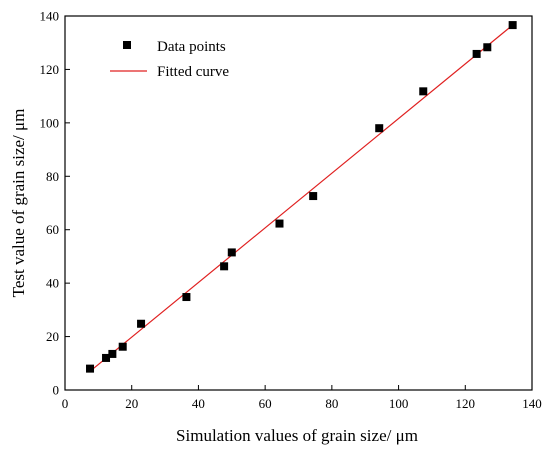  I want to click on legend: Data points Fitted curve, so click(169, 59).